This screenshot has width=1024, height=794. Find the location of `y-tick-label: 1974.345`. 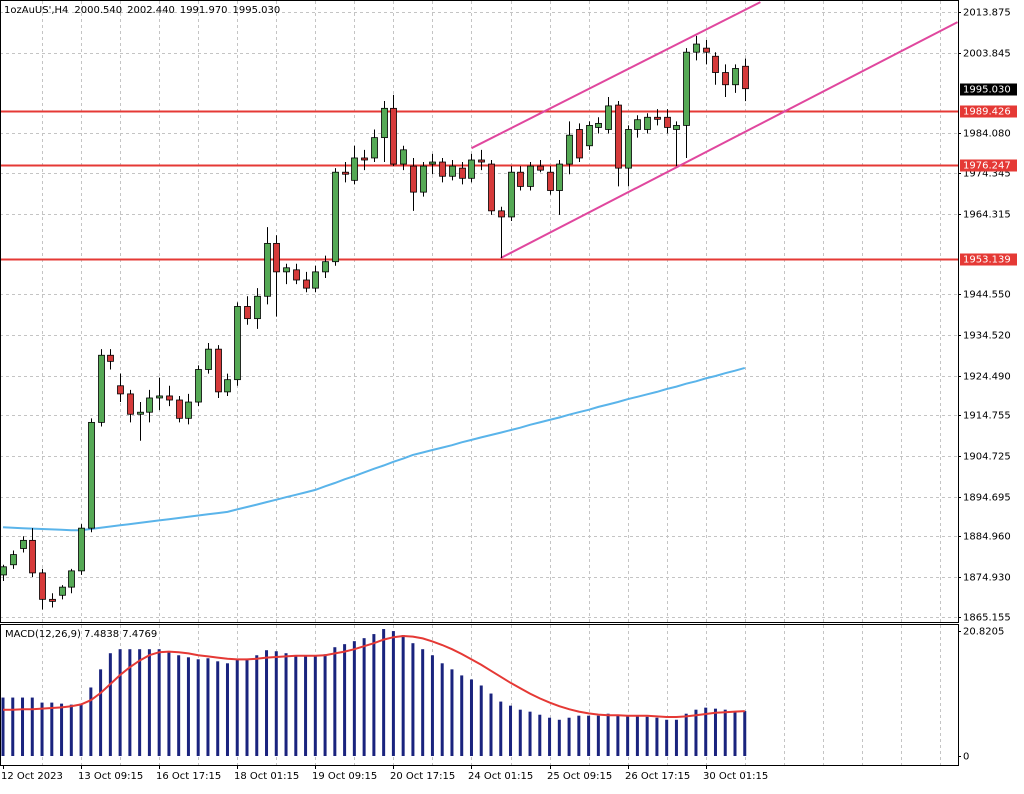

y-tick-label: 1974.345 is located at coordinates (987, 174).